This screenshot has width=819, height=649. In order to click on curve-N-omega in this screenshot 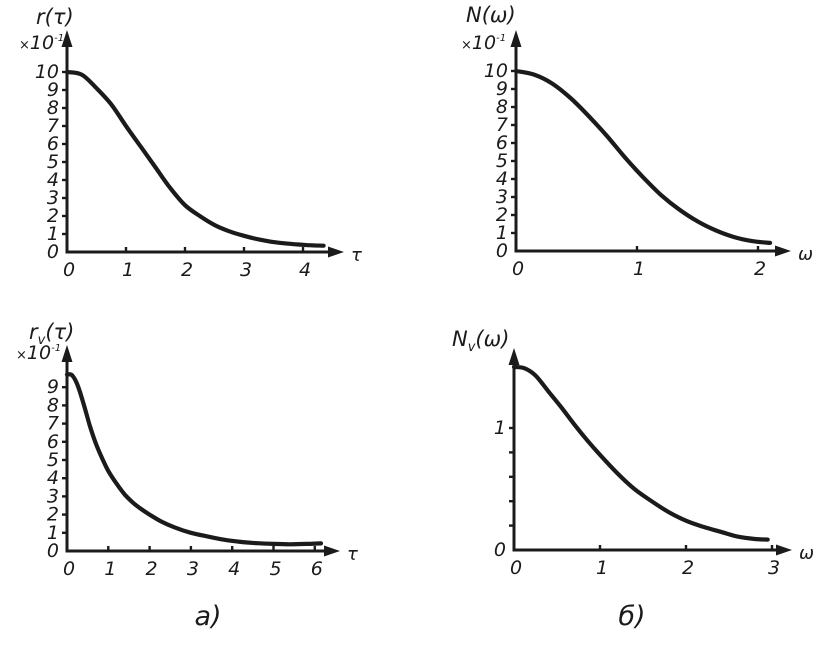, I will do `click(643, 156)`.